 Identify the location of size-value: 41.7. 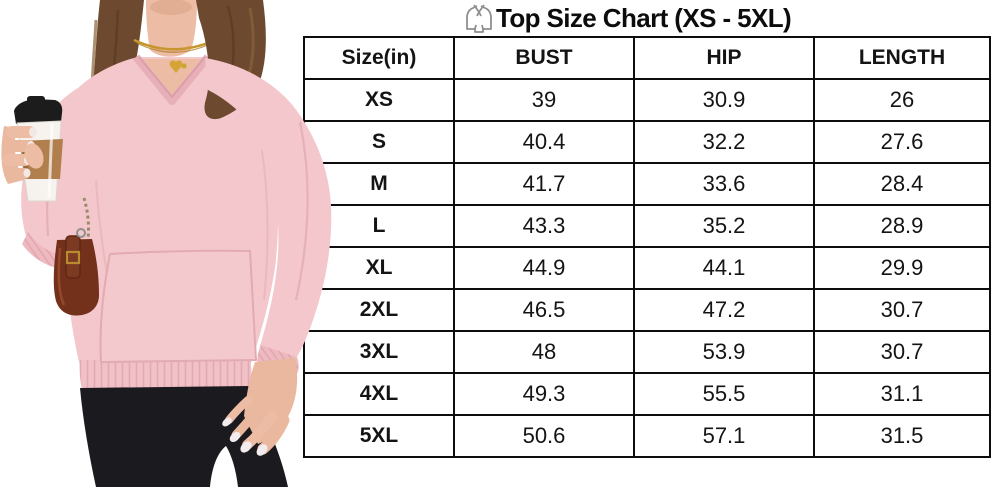
(544, 184).